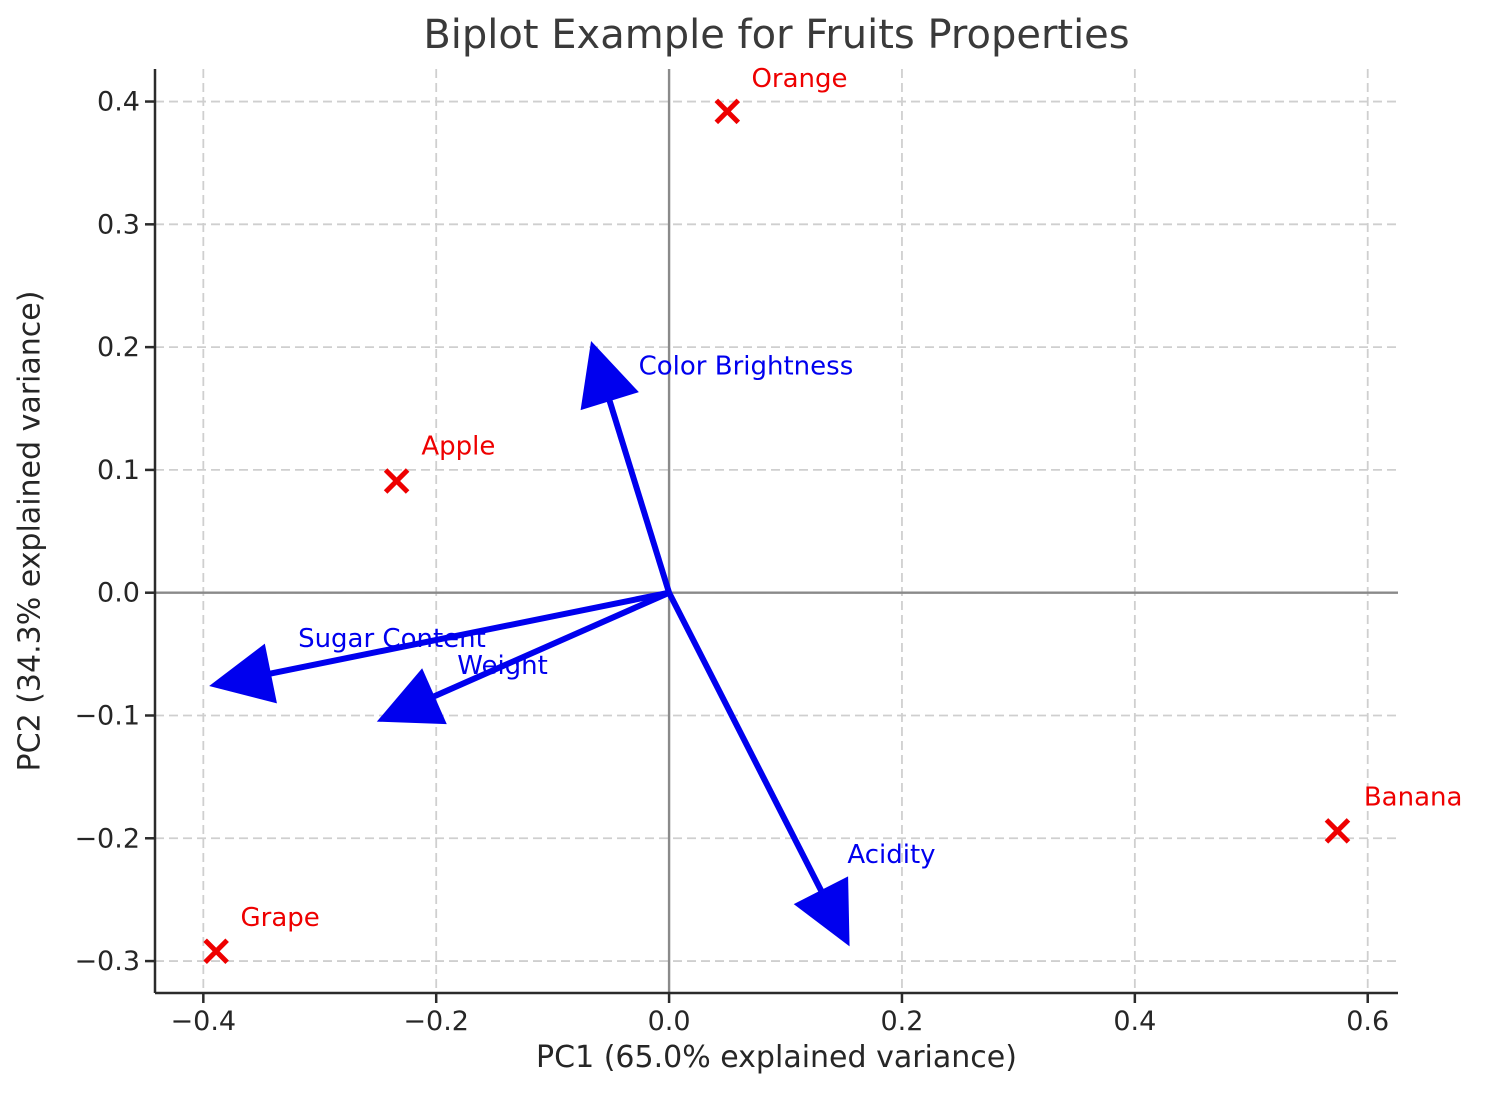 This screenshot has height=1101, width=1487. What do you see at coordinates (746, 367) in the screenshot?
I see `vector-label-color-brightness: Color Brightness` at bounding box center [746, 367].